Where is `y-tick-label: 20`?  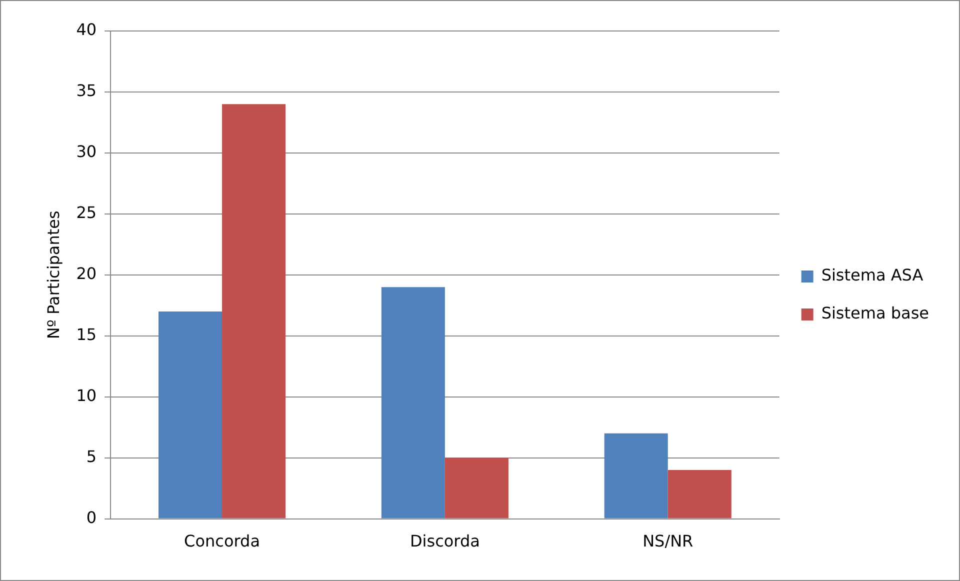
y-tick-label: 20 is located at coordinates (86, 274).